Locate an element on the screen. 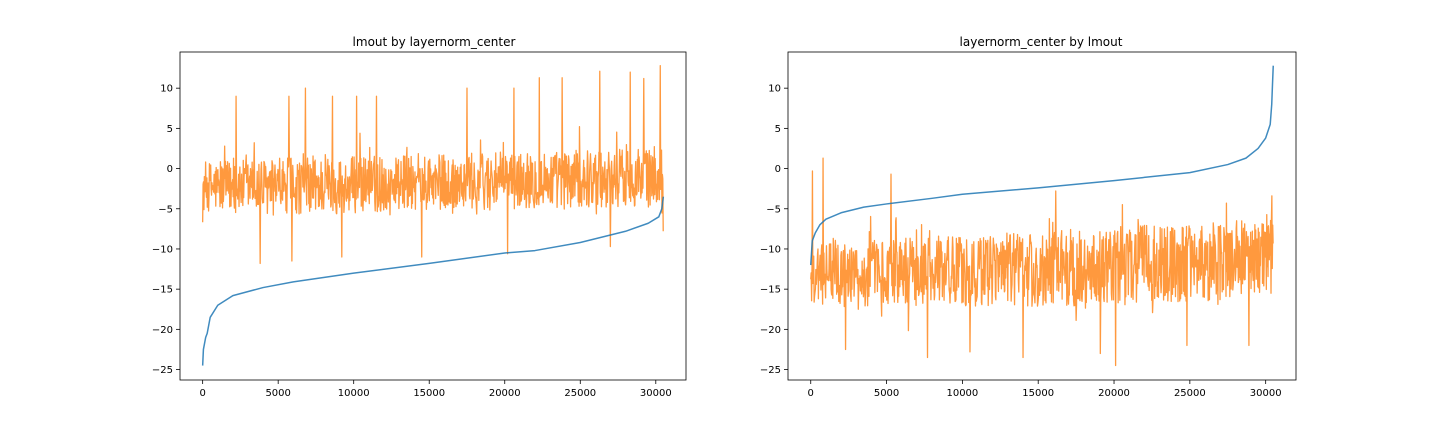  left-chart-x-ticks: 0 5000 10000 15000 20000 25000 30000 is located at coordinates (435, 389).